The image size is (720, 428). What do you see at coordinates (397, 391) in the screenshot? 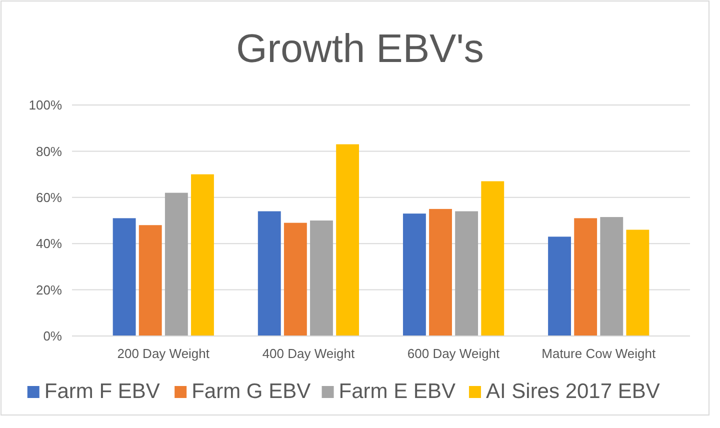
I see `legend-label: Farm E EBV` at bounding box center [397, 391].